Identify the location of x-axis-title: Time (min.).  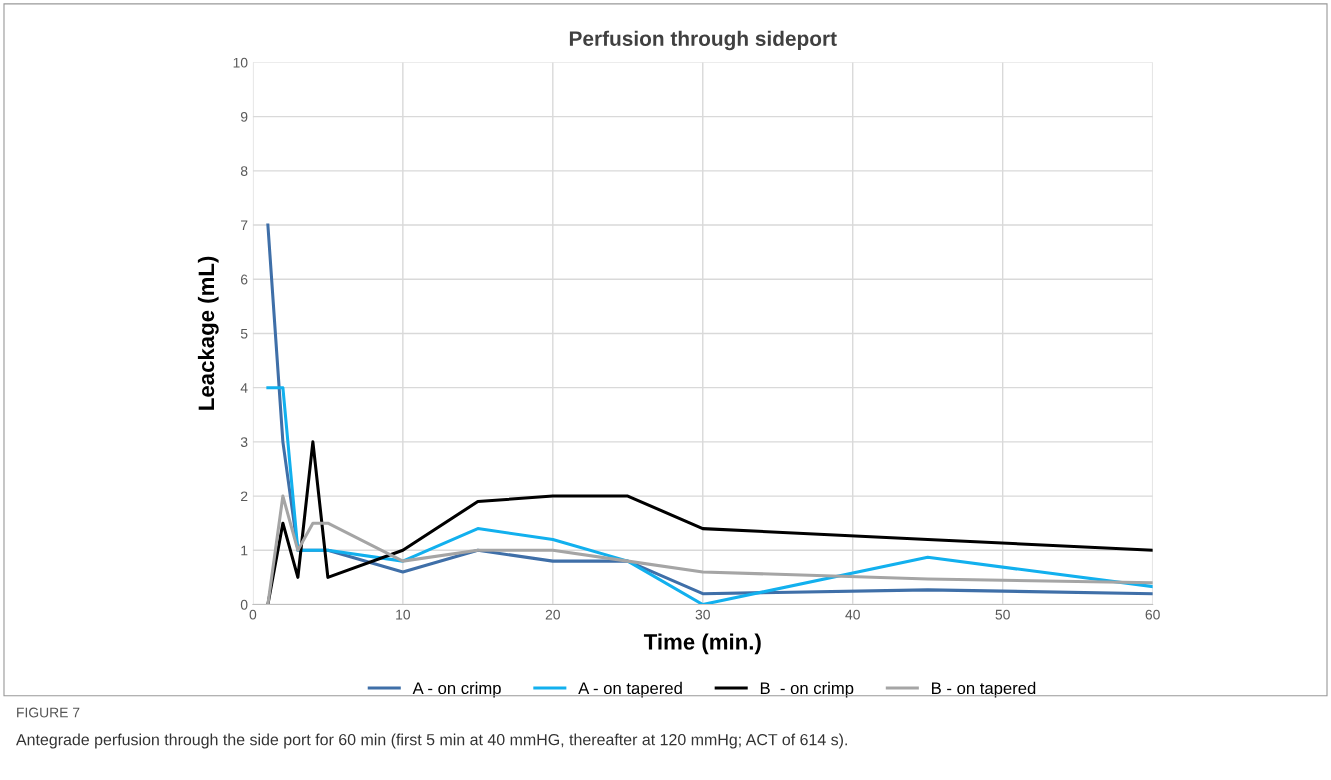
(702, 644).